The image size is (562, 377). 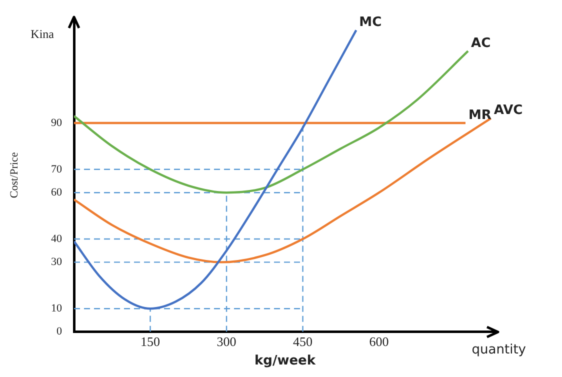 I want to click on x-tick-label: 600, so click(x=379, y=342).